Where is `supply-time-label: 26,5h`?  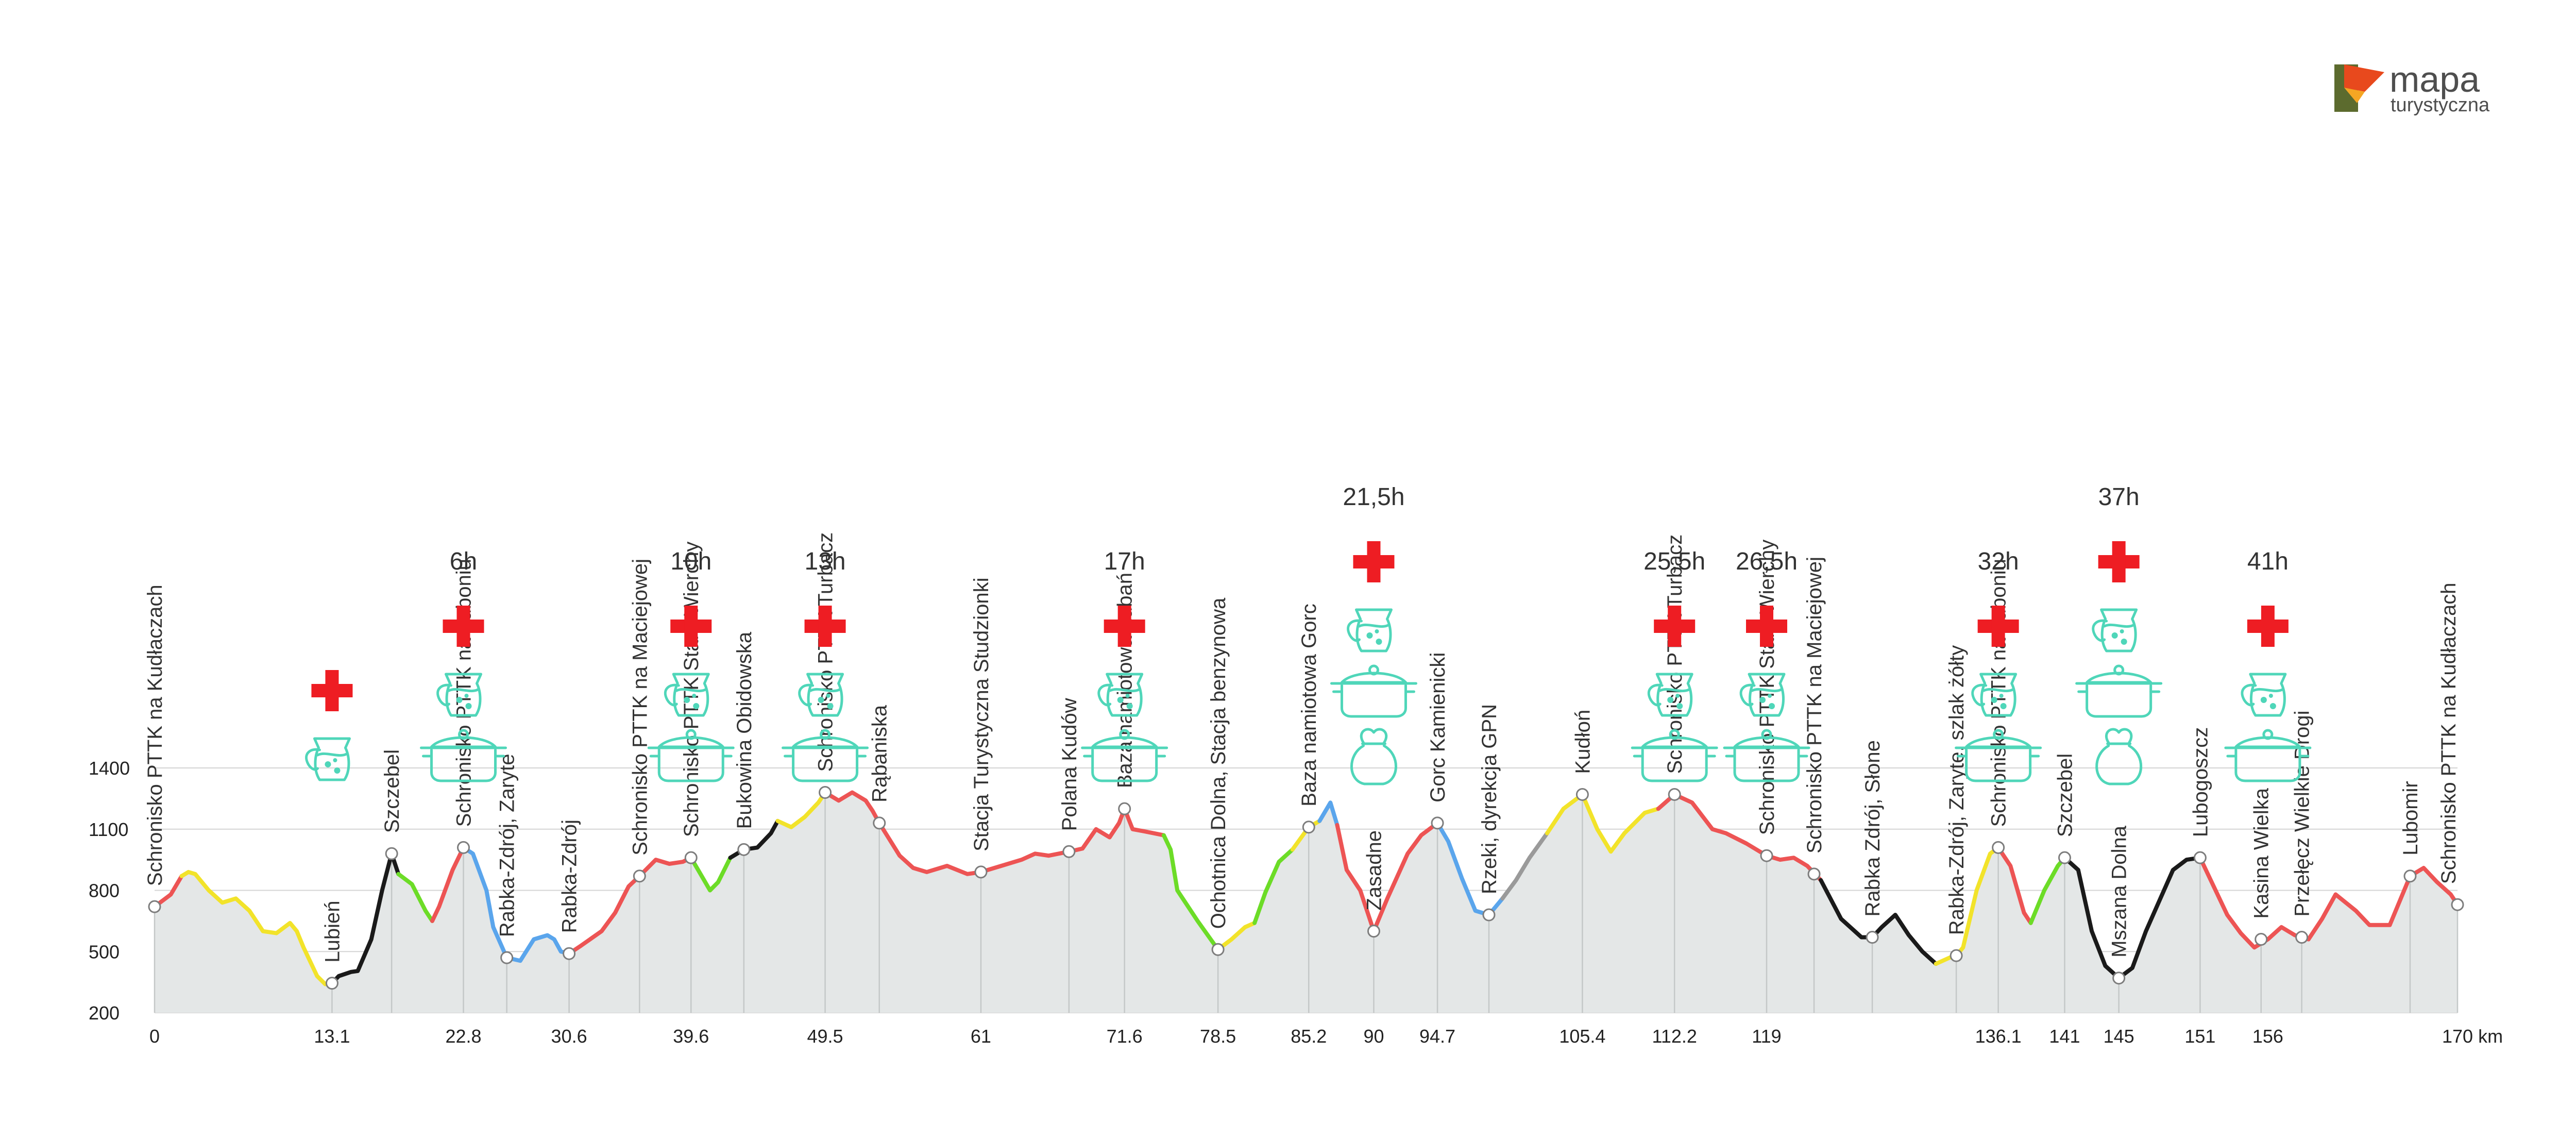 supply-time-label: 26,5h is located at coordinates (1767, 561).